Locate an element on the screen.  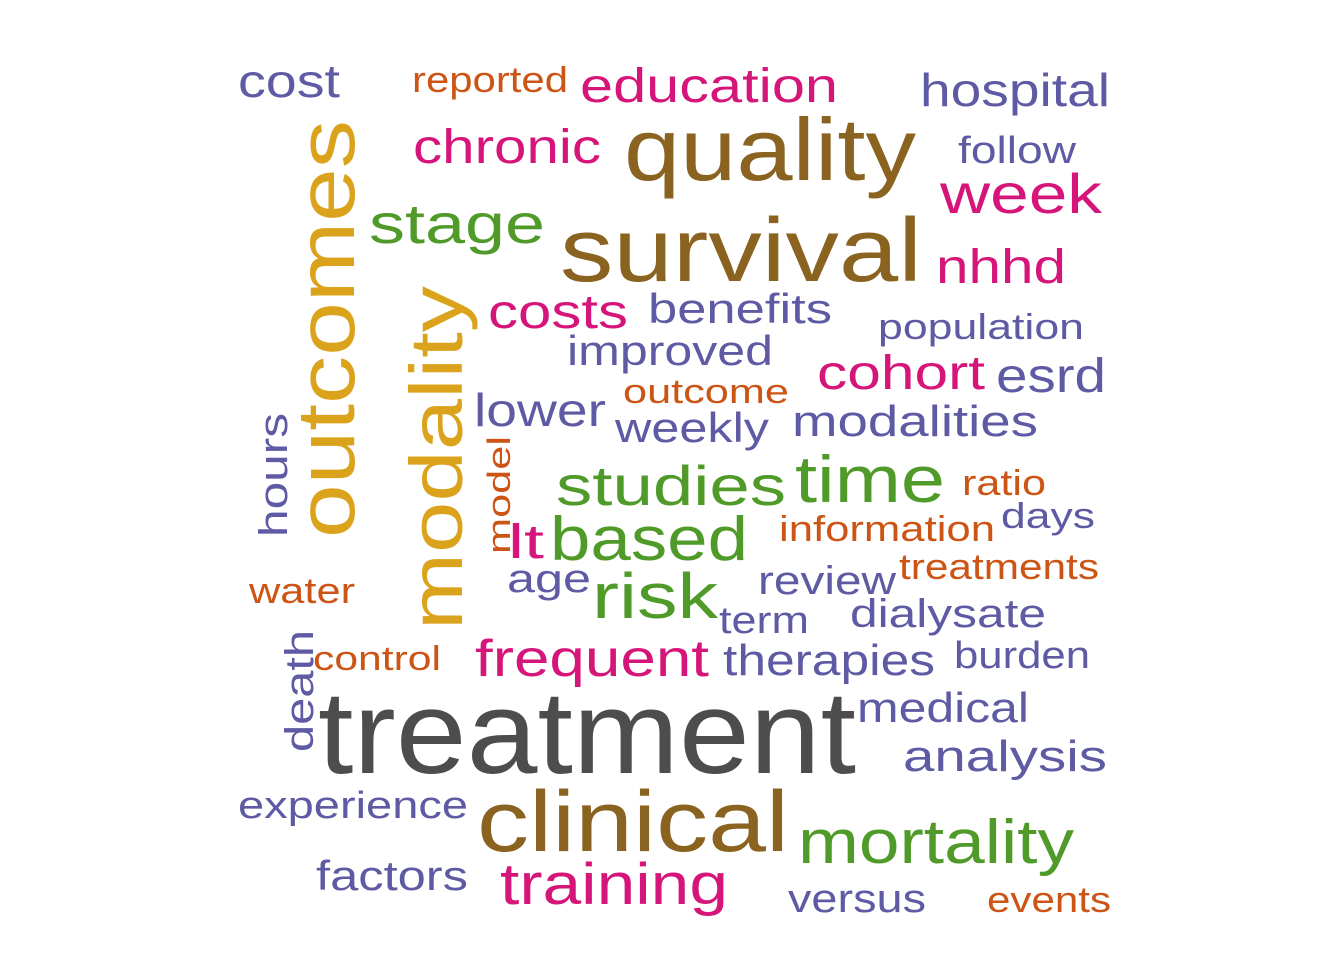
word-modalities: modalities is located at coordinates (915, 421).